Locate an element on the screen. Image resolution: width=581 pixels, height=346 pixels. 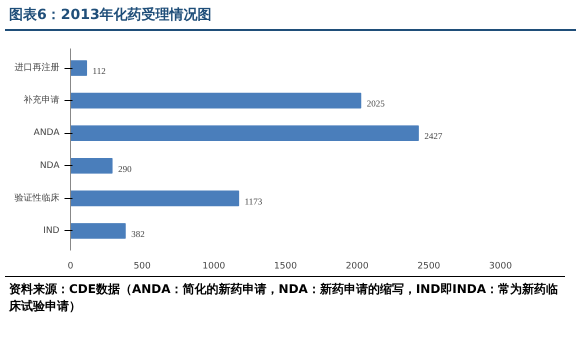
text: 资料来源：CDE数据（ANDA：简化的新药申请，NDA：新药申请的缩写，IND即INDA：常为新药临床试验申请） is located at coordinates (284, 298).